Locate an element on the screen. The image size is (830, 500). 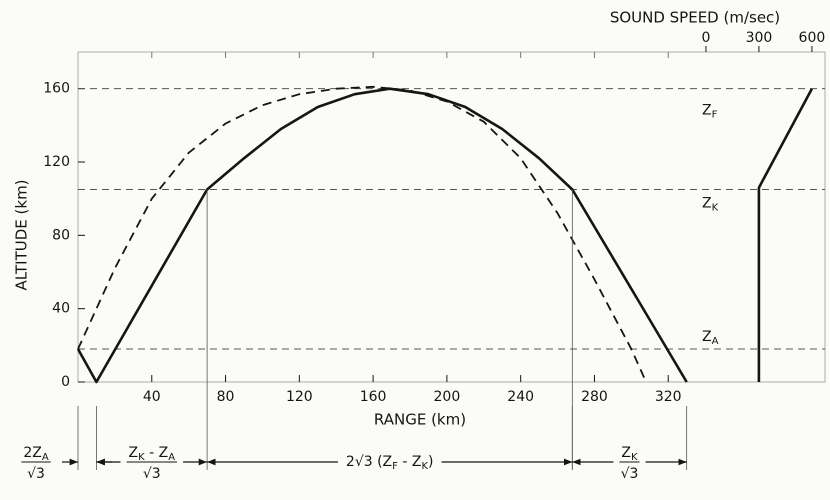
x-tick-label: 200 is located at coordinates (447, 397).